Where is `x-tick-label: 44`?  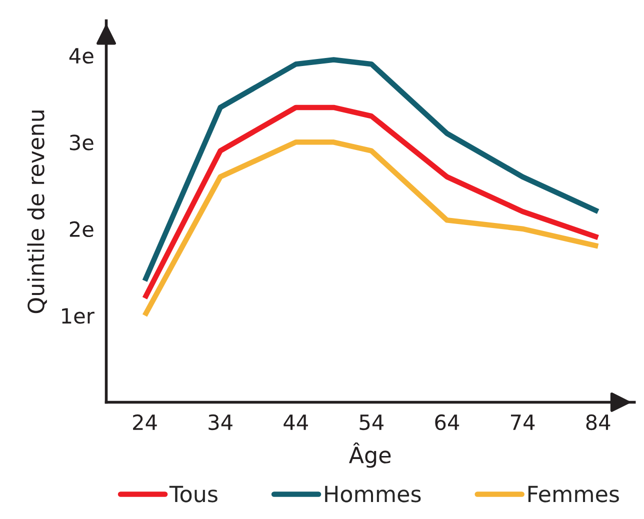 x-tick-label: 44 is located at coordinates (296, 422).